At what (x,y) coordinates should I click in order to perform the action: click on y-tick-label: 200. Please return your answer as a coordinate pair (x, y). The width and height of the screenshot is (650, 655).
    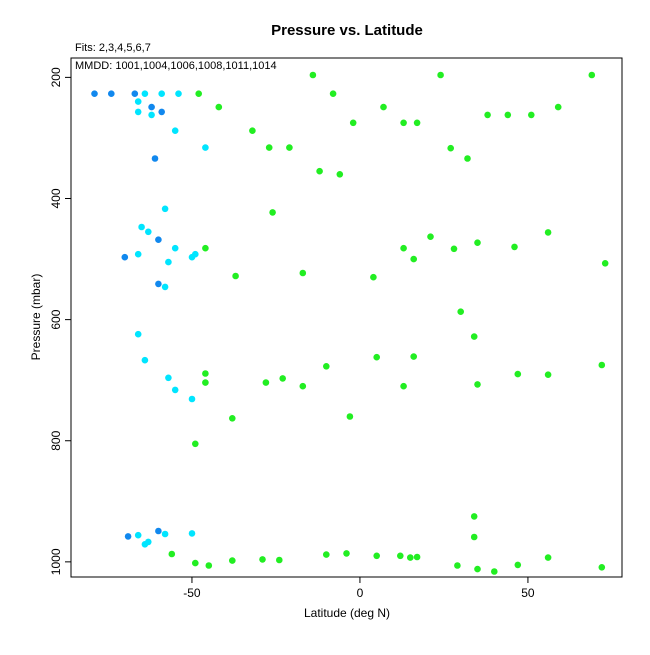
    Looking at the image, I should click on (56, 77).